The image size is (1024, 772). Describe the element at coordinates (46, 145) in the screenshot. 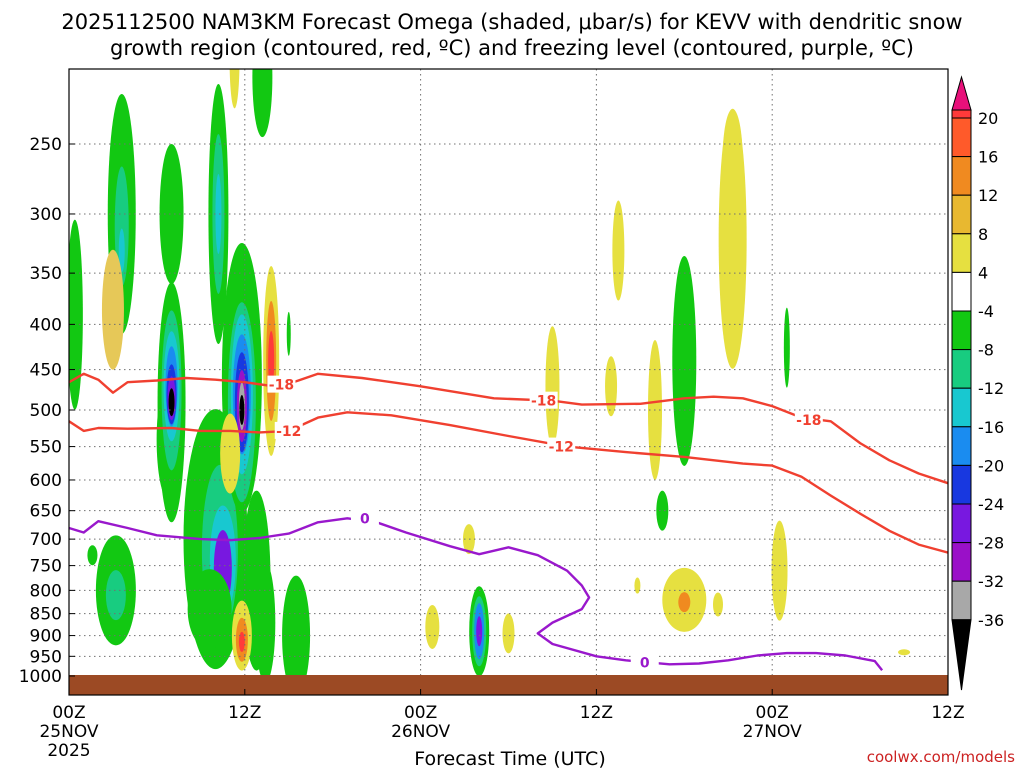

I see `y-tick-label: 250` at that location.